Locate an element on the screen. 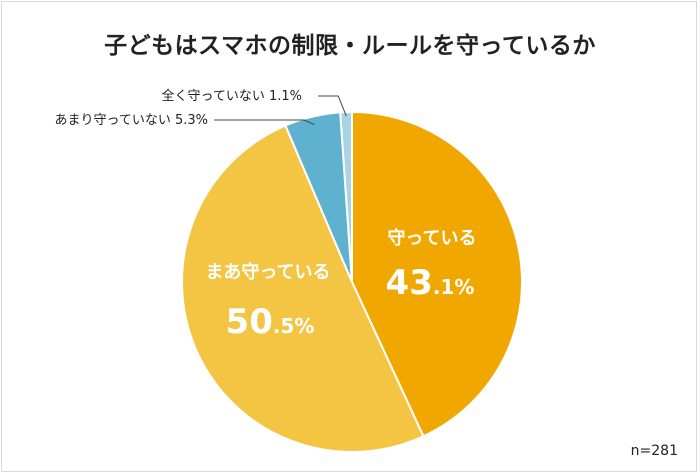 The image size is (700, 475). slice-percent-maa-mamotteiru: 50.5% is located at coordinates (270, 322).